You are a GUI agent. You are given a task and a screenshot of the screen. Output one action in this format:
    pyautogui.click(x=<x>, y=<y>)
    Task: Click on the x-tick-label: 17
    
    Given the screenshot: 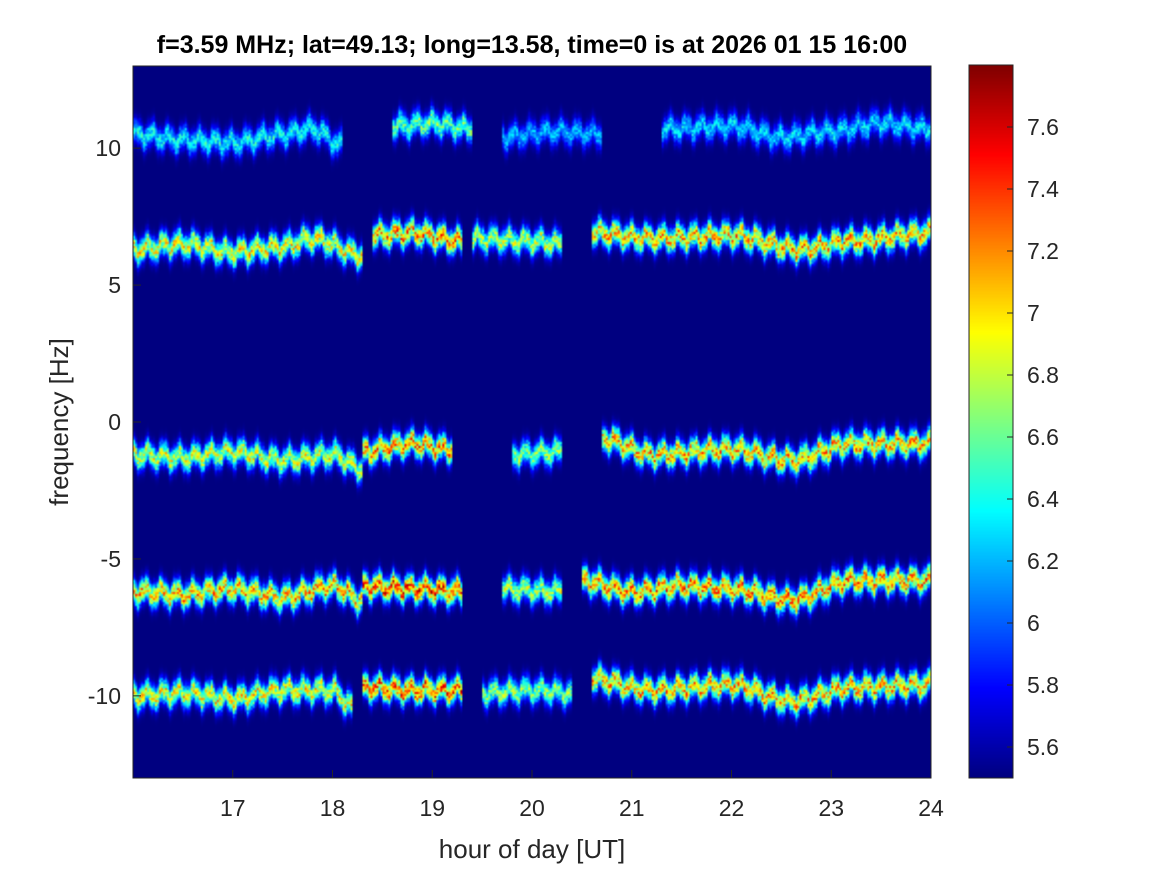 What is the action you would take?
    pyautogui.click(x=233, y=808)
    